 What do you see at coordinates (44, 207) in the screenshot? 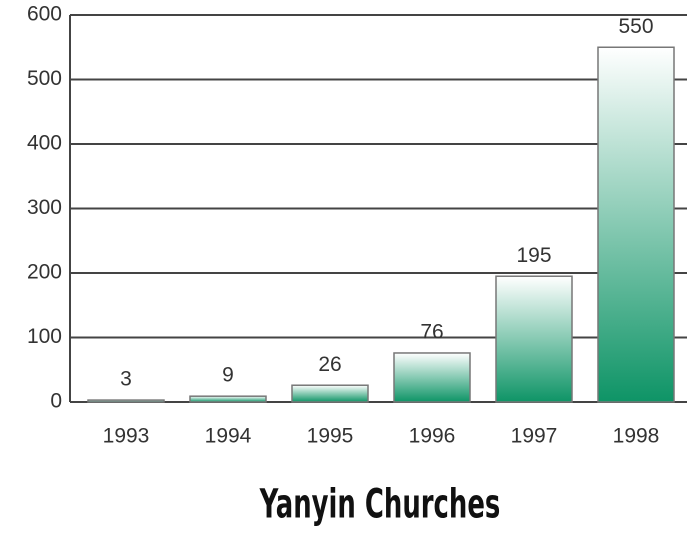
I see `y-tick-label: 300` at bounding box center [44, 207].